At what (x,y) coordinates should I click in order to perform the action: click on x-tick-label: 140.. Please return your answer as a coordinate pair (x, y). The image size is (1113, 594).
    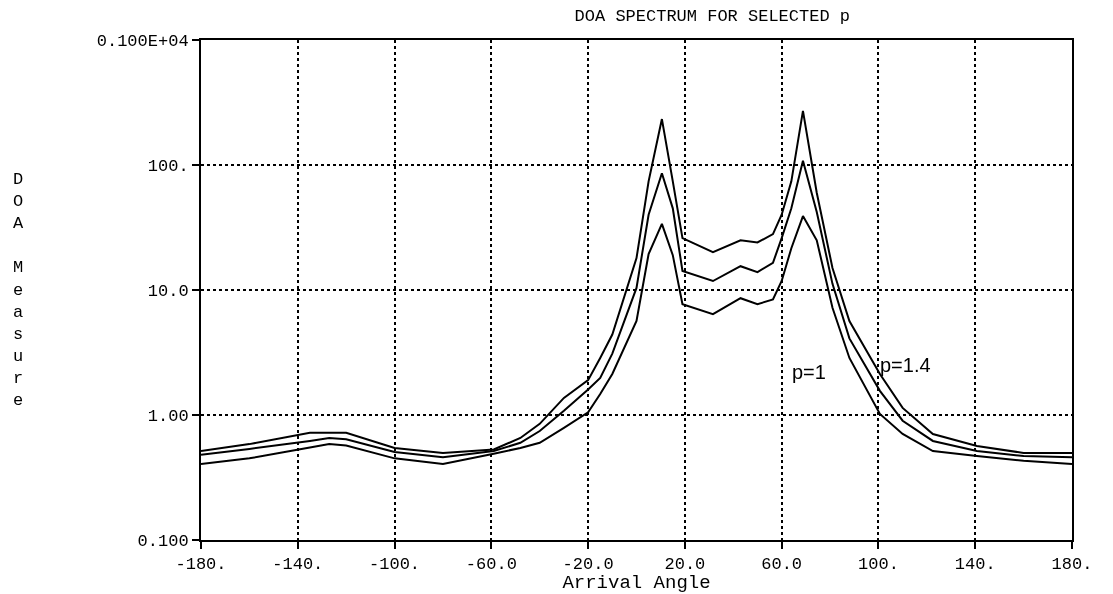
    Looking at the image, I should click on (975, 565).